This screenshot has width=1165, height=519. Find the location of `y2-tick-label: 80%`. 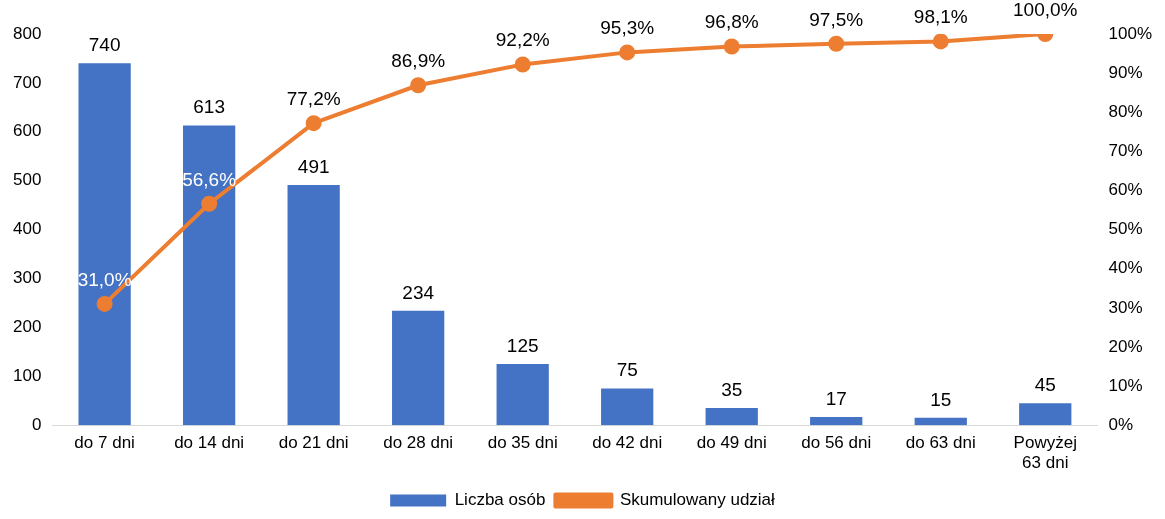

y2-tick-label: 80% is located at coordinates (1125, 111).